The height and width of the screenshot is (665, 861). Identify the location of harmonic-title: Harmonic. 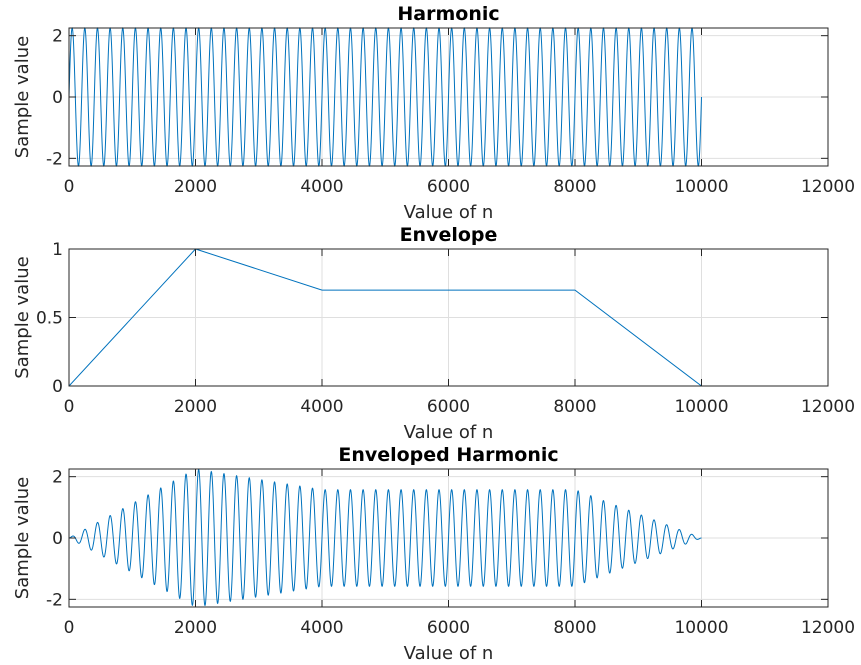
(448, 14).